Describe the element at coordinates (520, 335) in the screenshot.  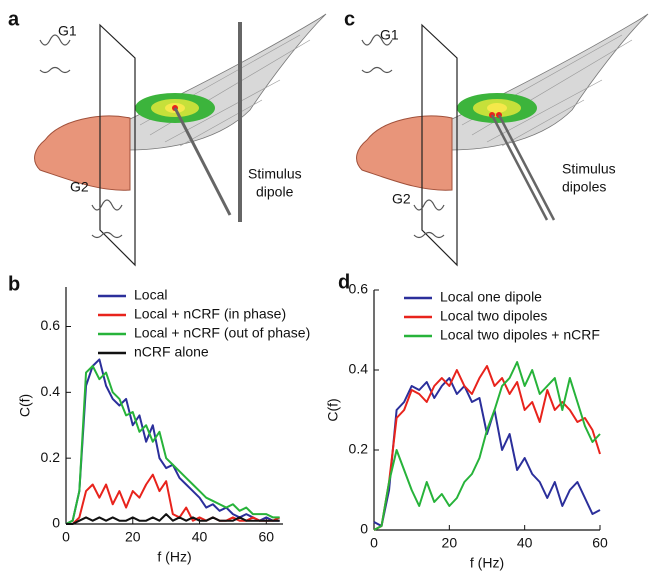
I see `legend-label: Local two dipoles + nCRF` at that location.